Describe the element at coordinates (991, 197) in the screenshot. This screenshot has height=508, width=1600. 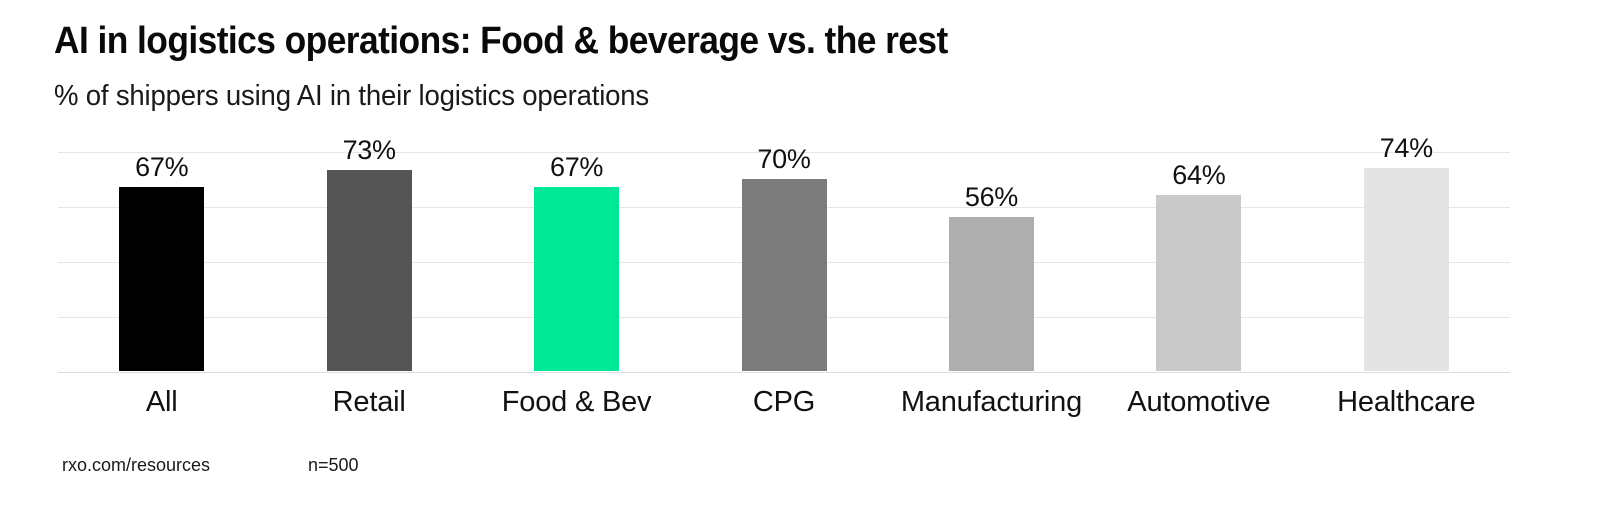
I see `bar-value-label: 56%` at that location.